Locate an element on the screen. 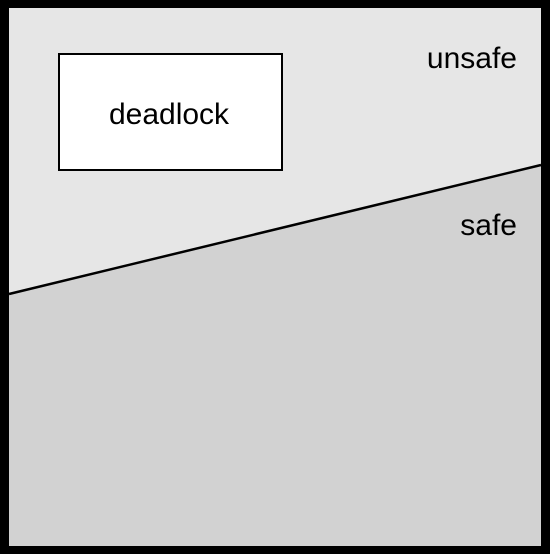 The image size is (550, 554). deadlock-label: deadlock is located at coordinates (169, 114).